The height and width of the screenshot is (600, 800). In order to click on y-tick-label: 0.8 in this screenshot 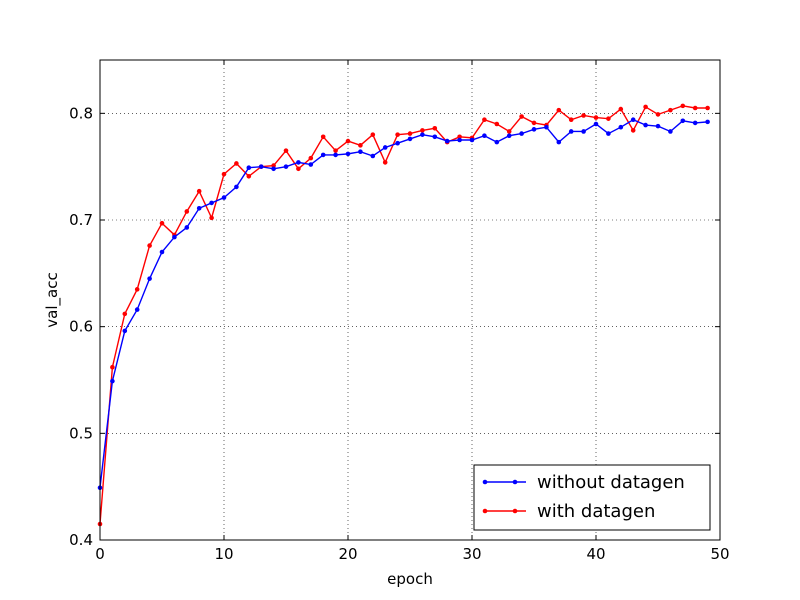, I will do `click(81, 113)`.